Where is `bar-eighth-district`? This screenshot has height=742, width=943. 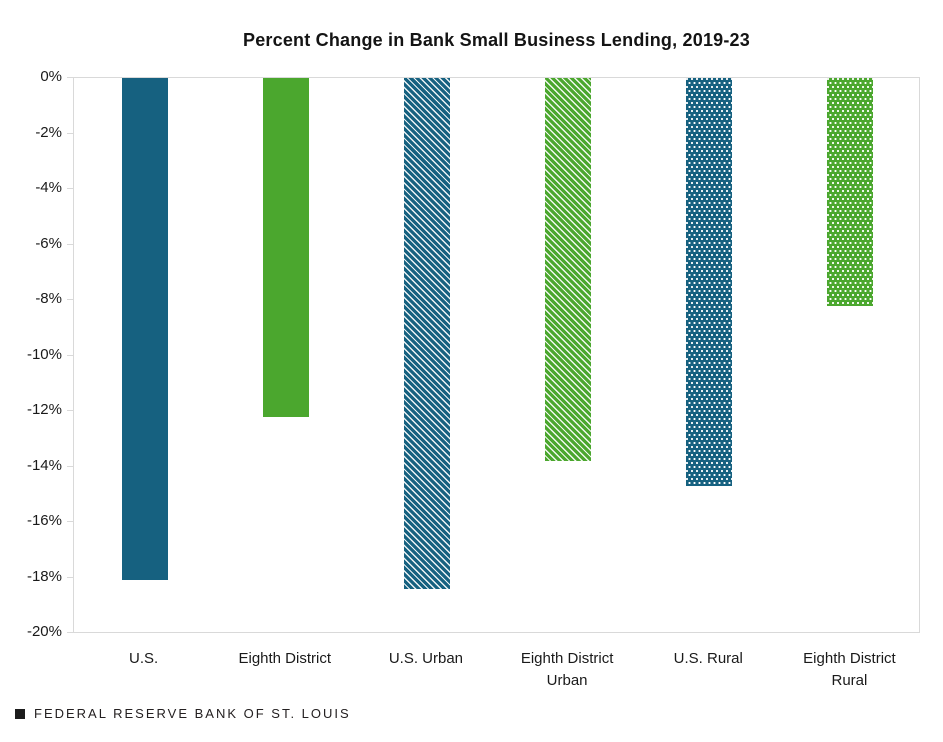
bar-eighth-district is located at coordinates (286, 247).